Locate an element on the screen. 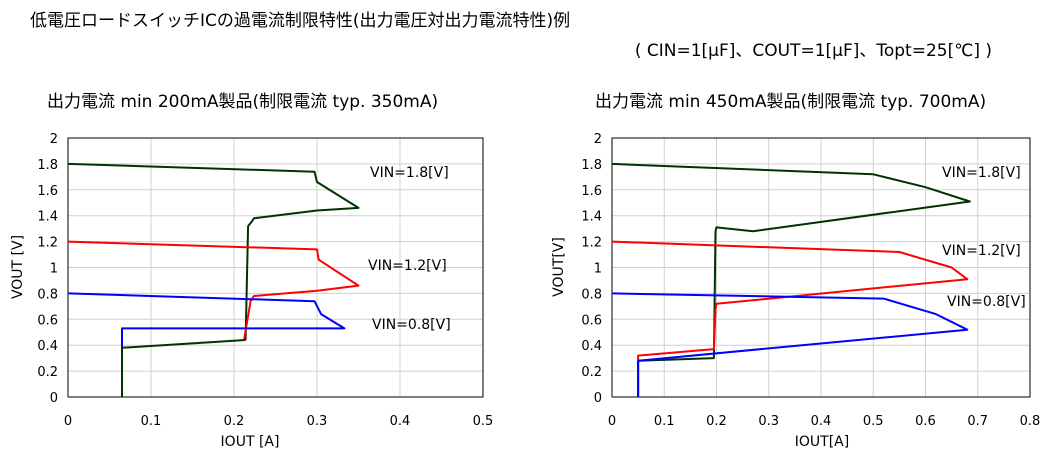 The height and width of the screenshot is (468, 1054). chart-left-y-tick-label: 0.4 is located at coordinates (47, 346).